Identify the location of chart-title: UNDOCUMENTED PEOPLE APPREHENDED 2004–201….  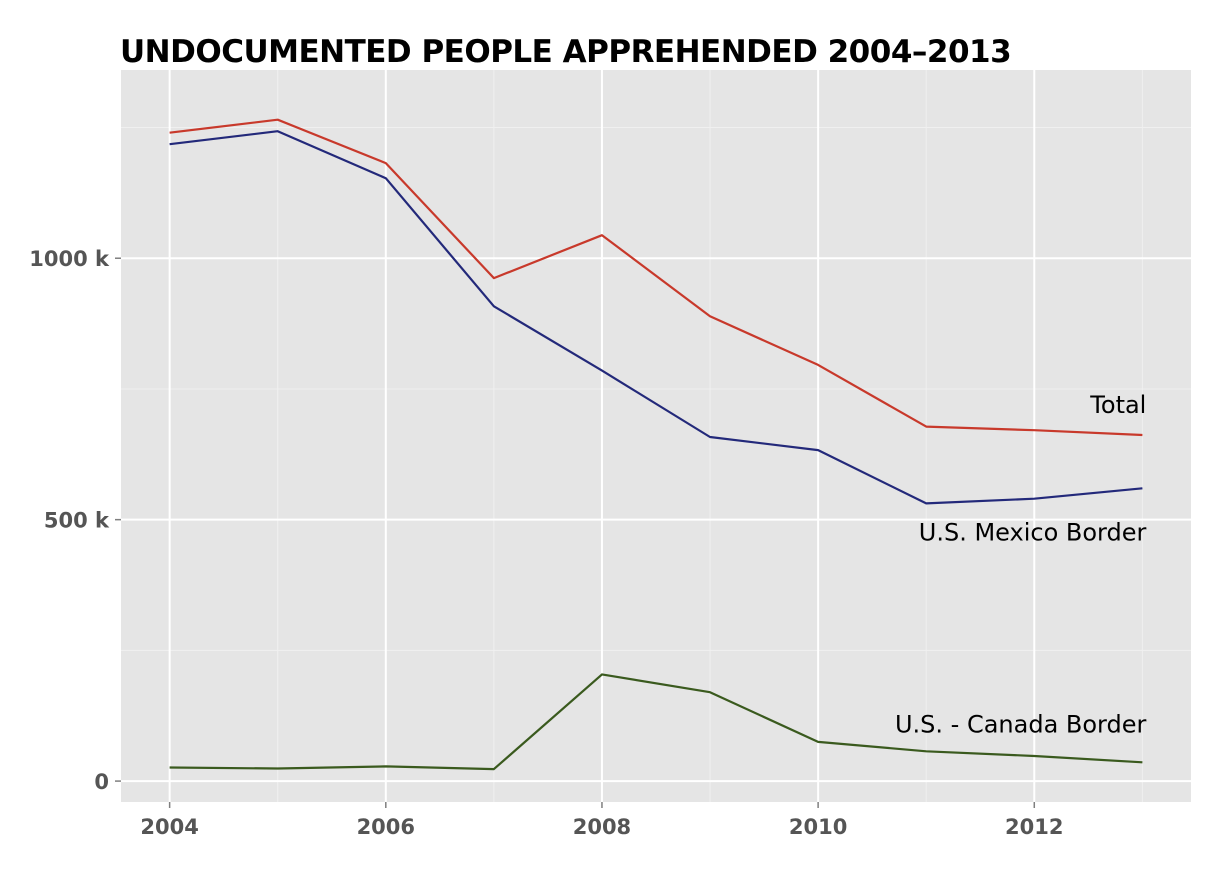
(565, 52).